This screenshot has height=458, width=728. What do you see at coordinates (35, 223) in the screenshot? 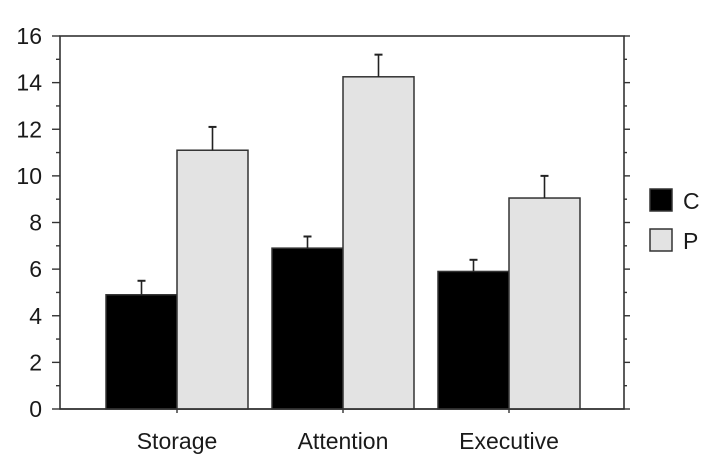
I see `y-tick-label: 8` at bounding box center [35, 223].